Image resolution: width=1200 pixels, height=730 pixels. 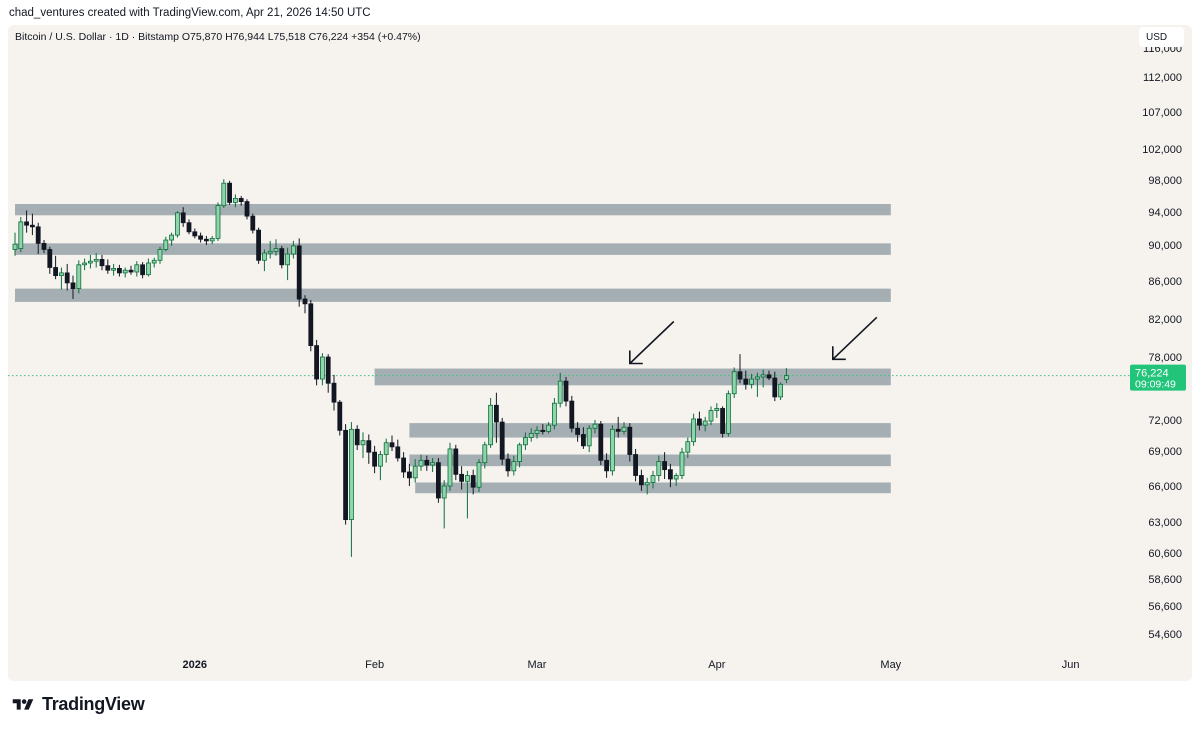 What do you see at coordinates (1165, 580) in the screenshot?
I see `y-axis-tick-label: 58,600` at bounding box center [1165, 580].